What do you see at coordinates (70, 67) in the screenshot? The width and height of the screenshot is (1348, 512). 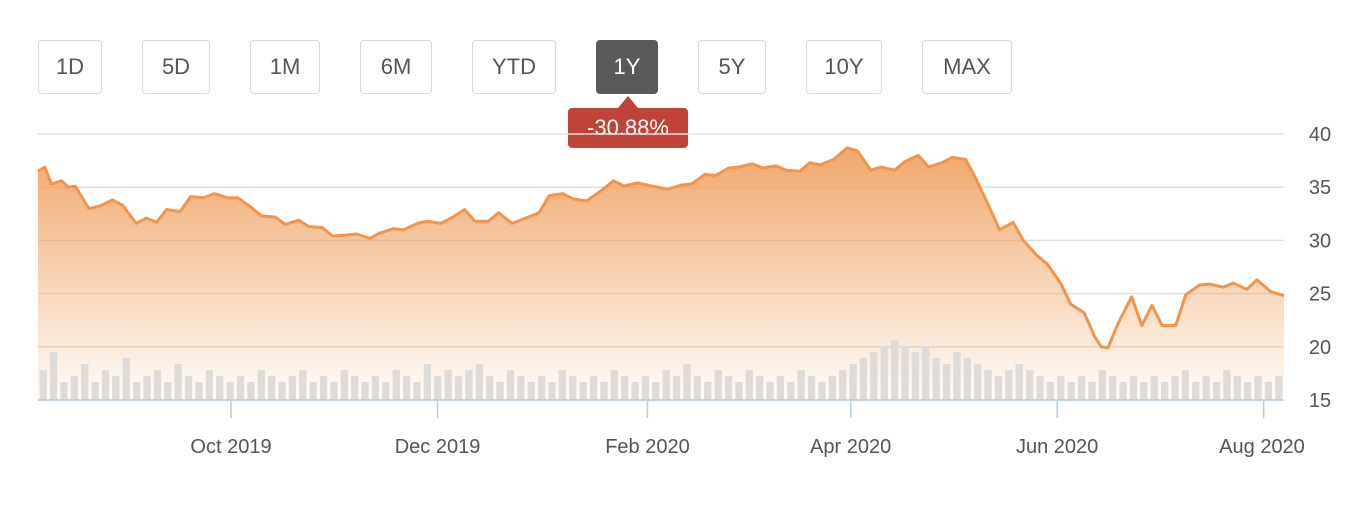 I see `range-button-1d: 1D` at bounding box center [70, 67].